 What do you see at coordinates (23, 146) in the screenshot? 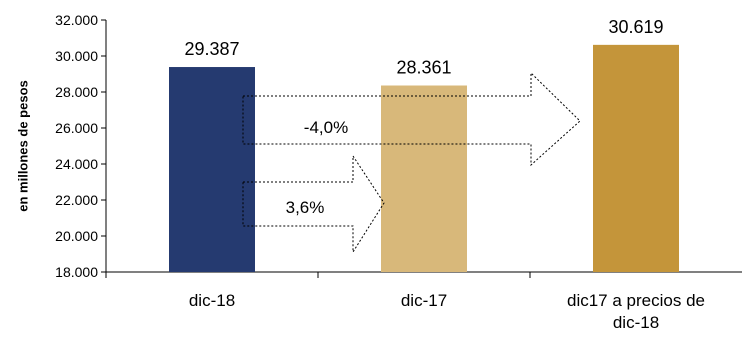
I see `y-axis-label: en millones de pesos` at bounding box center [23, 146].